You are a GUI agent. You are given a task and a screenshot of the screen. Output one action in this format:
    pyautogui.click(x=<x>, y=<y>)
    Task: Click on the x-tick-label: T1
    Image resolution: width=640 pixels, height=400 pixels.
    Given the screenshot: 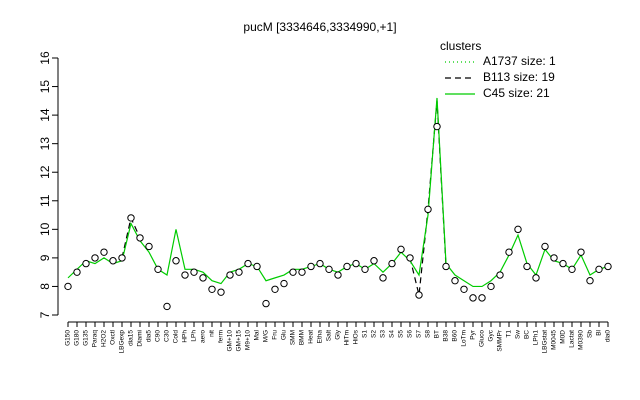 What is the action you would take?
    pyautogui.click(x=509, y=334)
    